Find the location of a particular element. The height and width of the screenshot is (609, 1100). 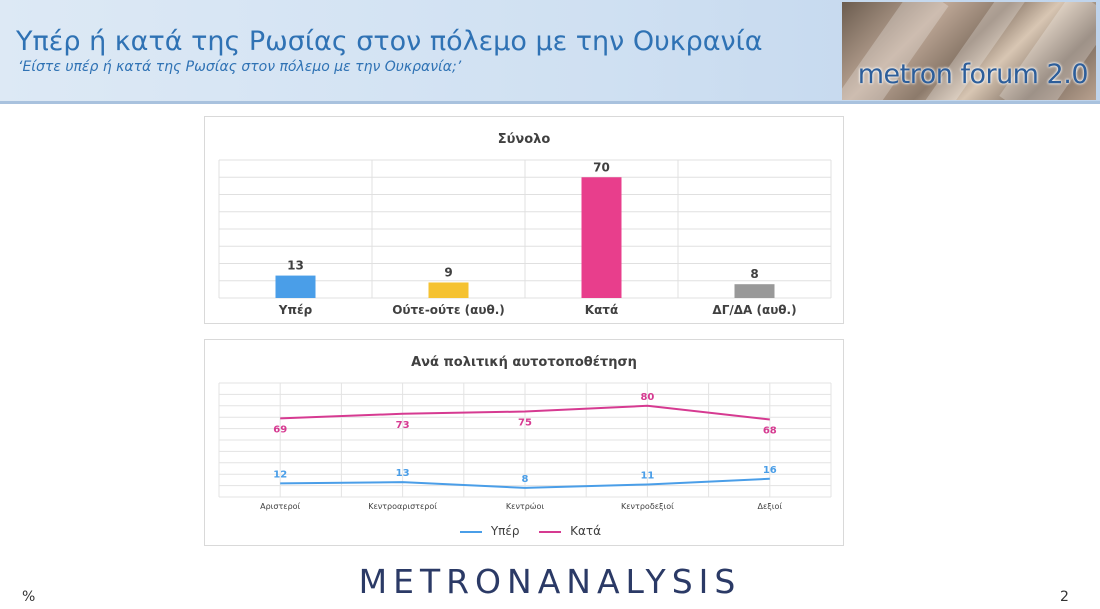

metron-forum-logo: metron forum 2.0 is located at coordinates (969, 51).